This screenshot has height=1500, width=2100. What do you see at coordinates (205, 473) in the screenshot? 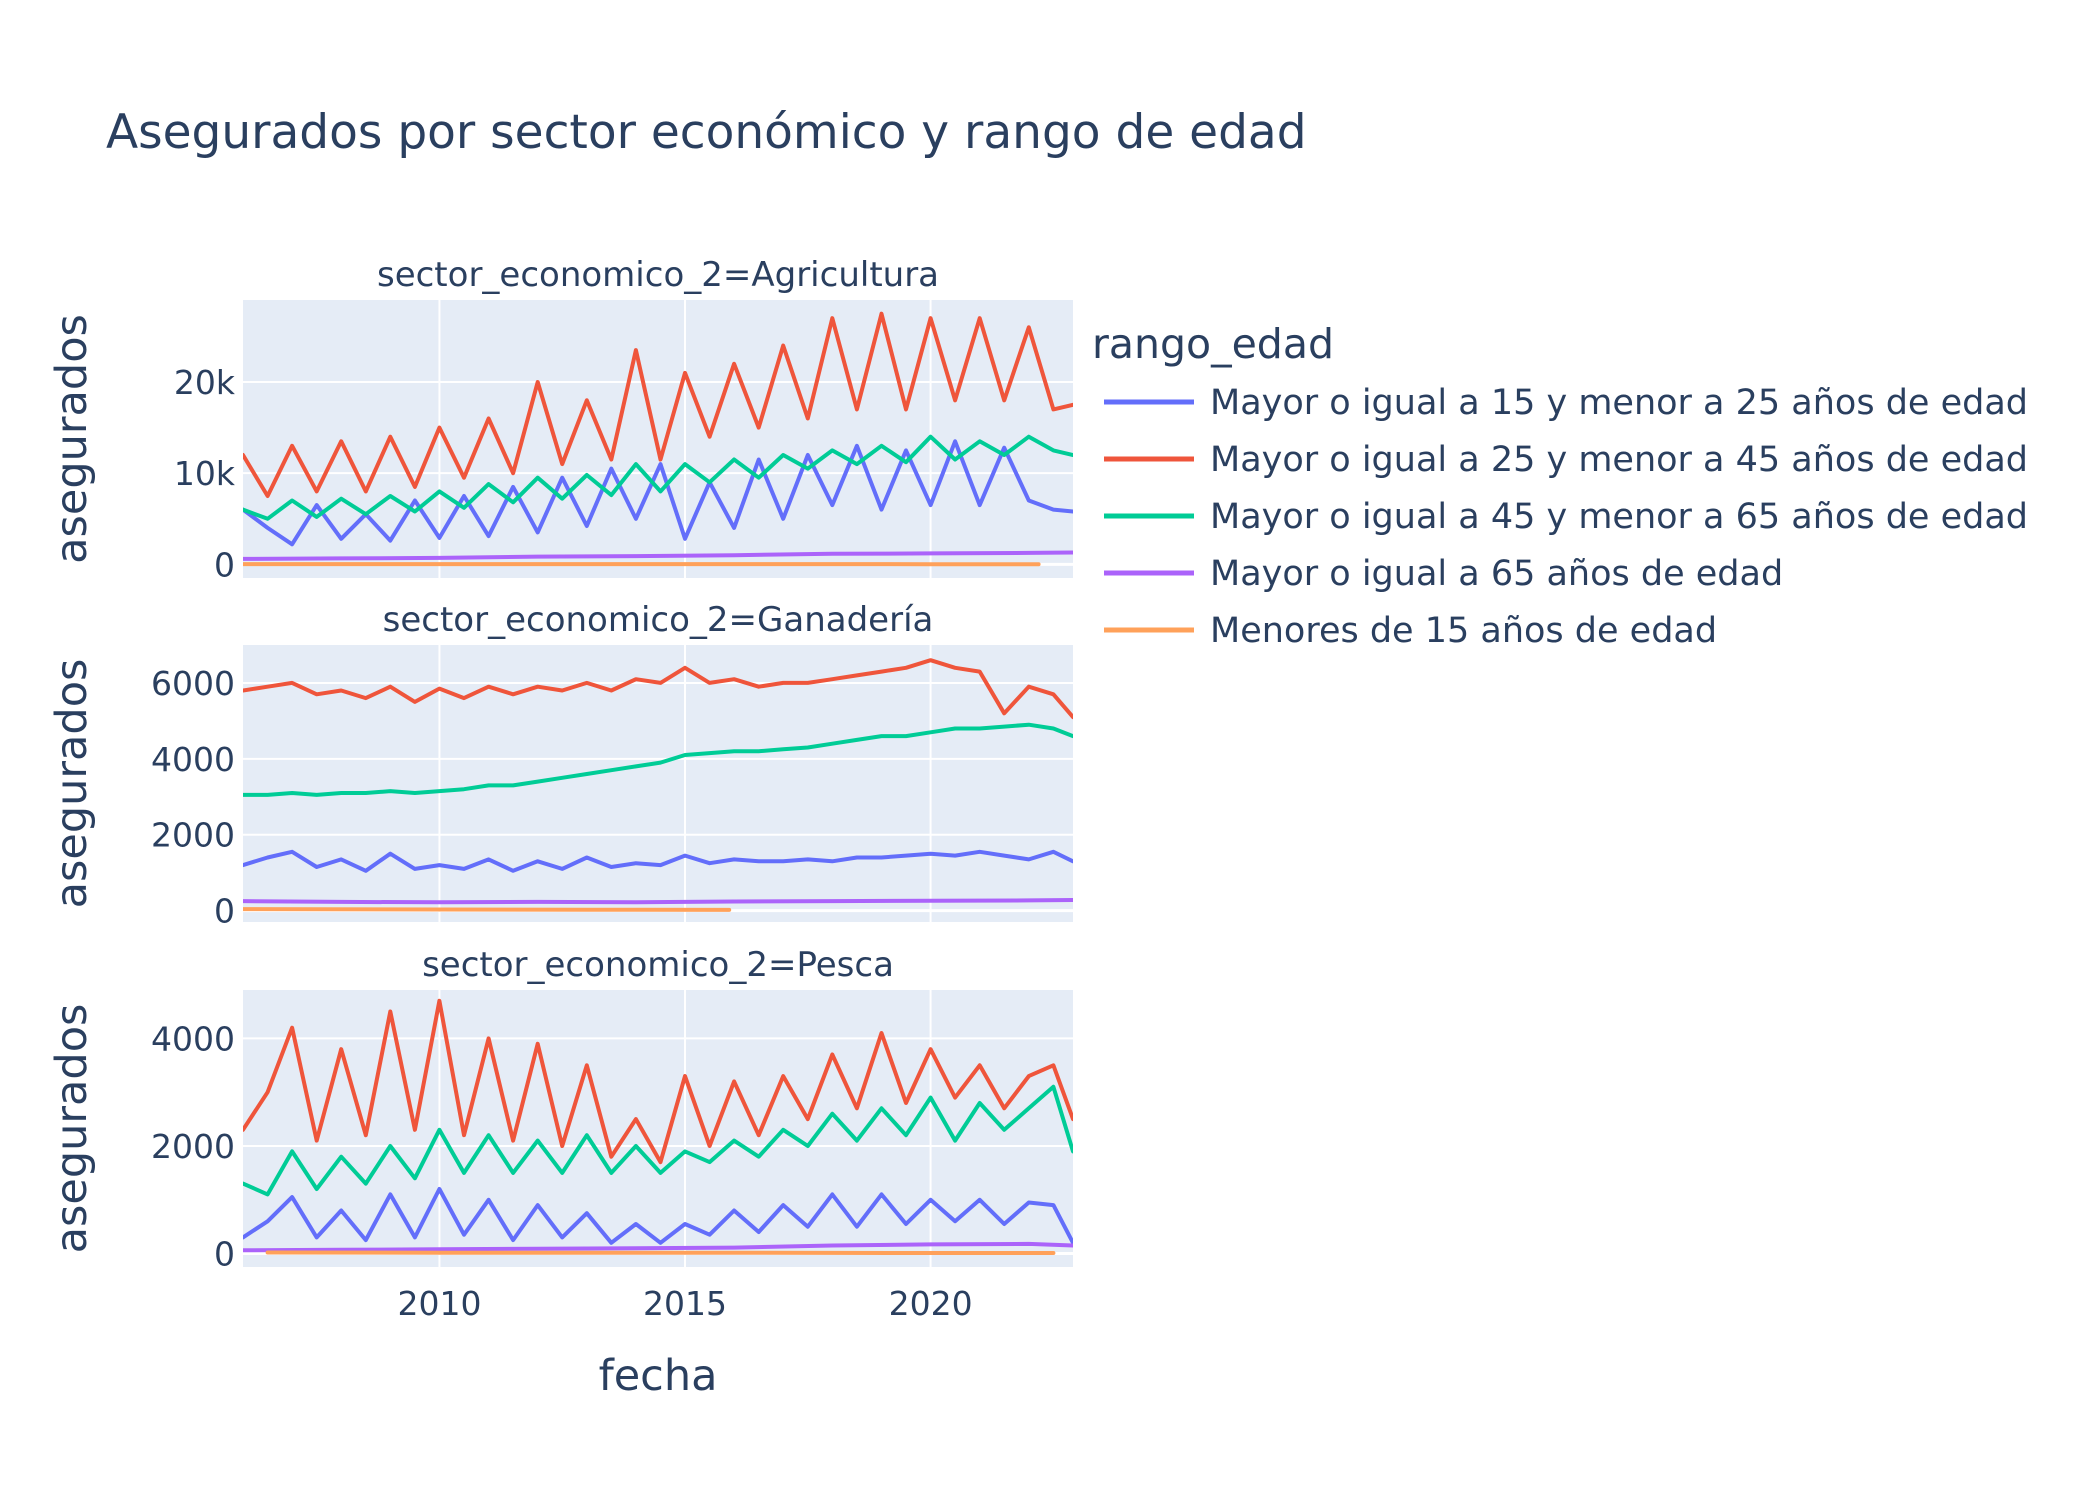
I see `y-tick-label: 10k` at bounding box center [205, 473].